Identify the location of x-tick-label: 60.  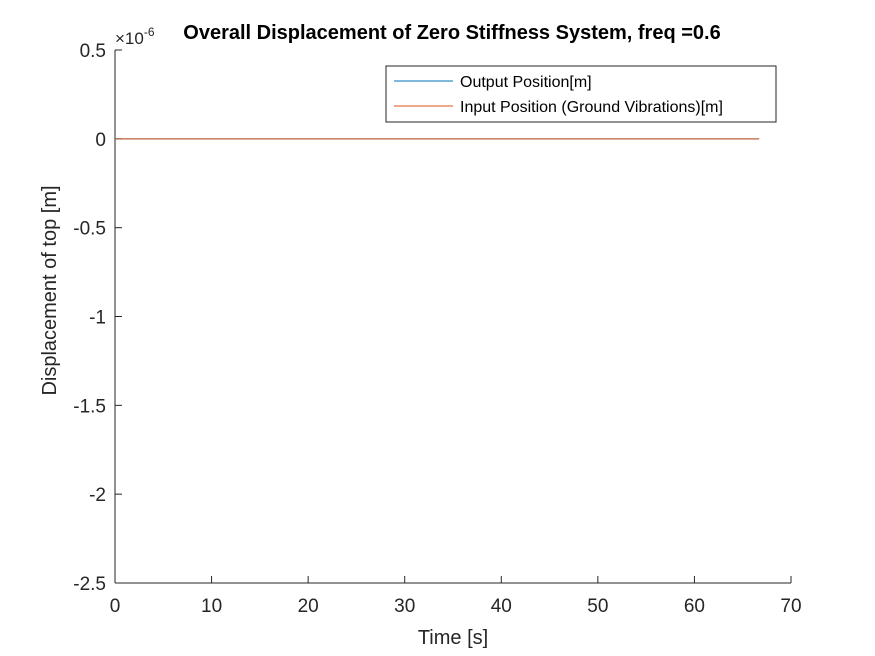
(694, 606).